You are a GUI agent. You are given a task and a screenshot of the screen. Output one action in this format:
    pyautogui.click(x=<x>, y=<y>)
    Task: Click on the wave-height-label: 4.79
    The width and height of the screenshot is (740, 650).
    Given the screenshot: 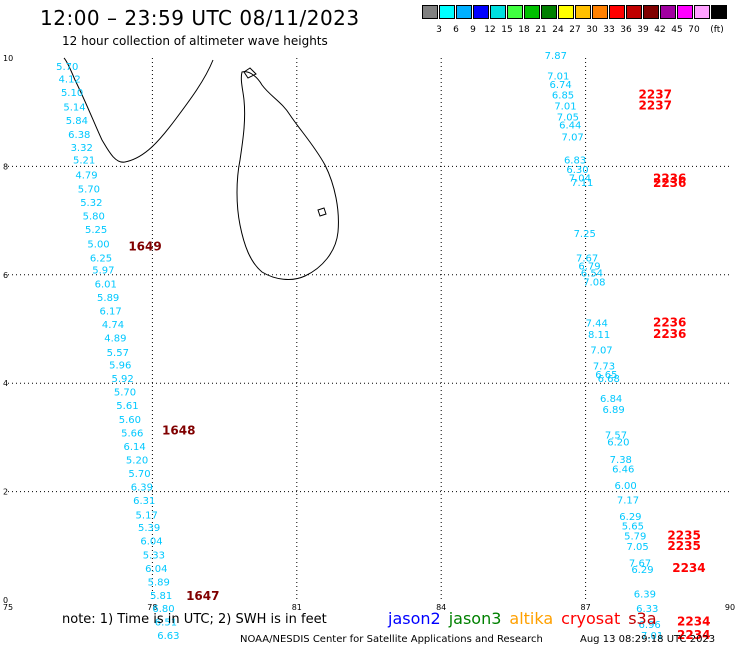 What is the action you would take?
    pyautogui.click(x=86, y=175)
    